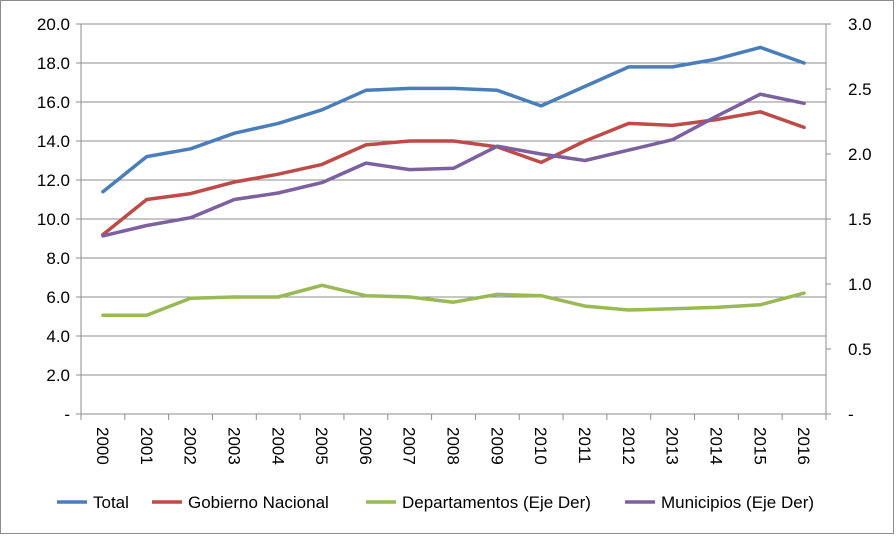 This screenshot has height=536, width=896. I want to click on left-tick-label: 6.0, so click(58, 297).